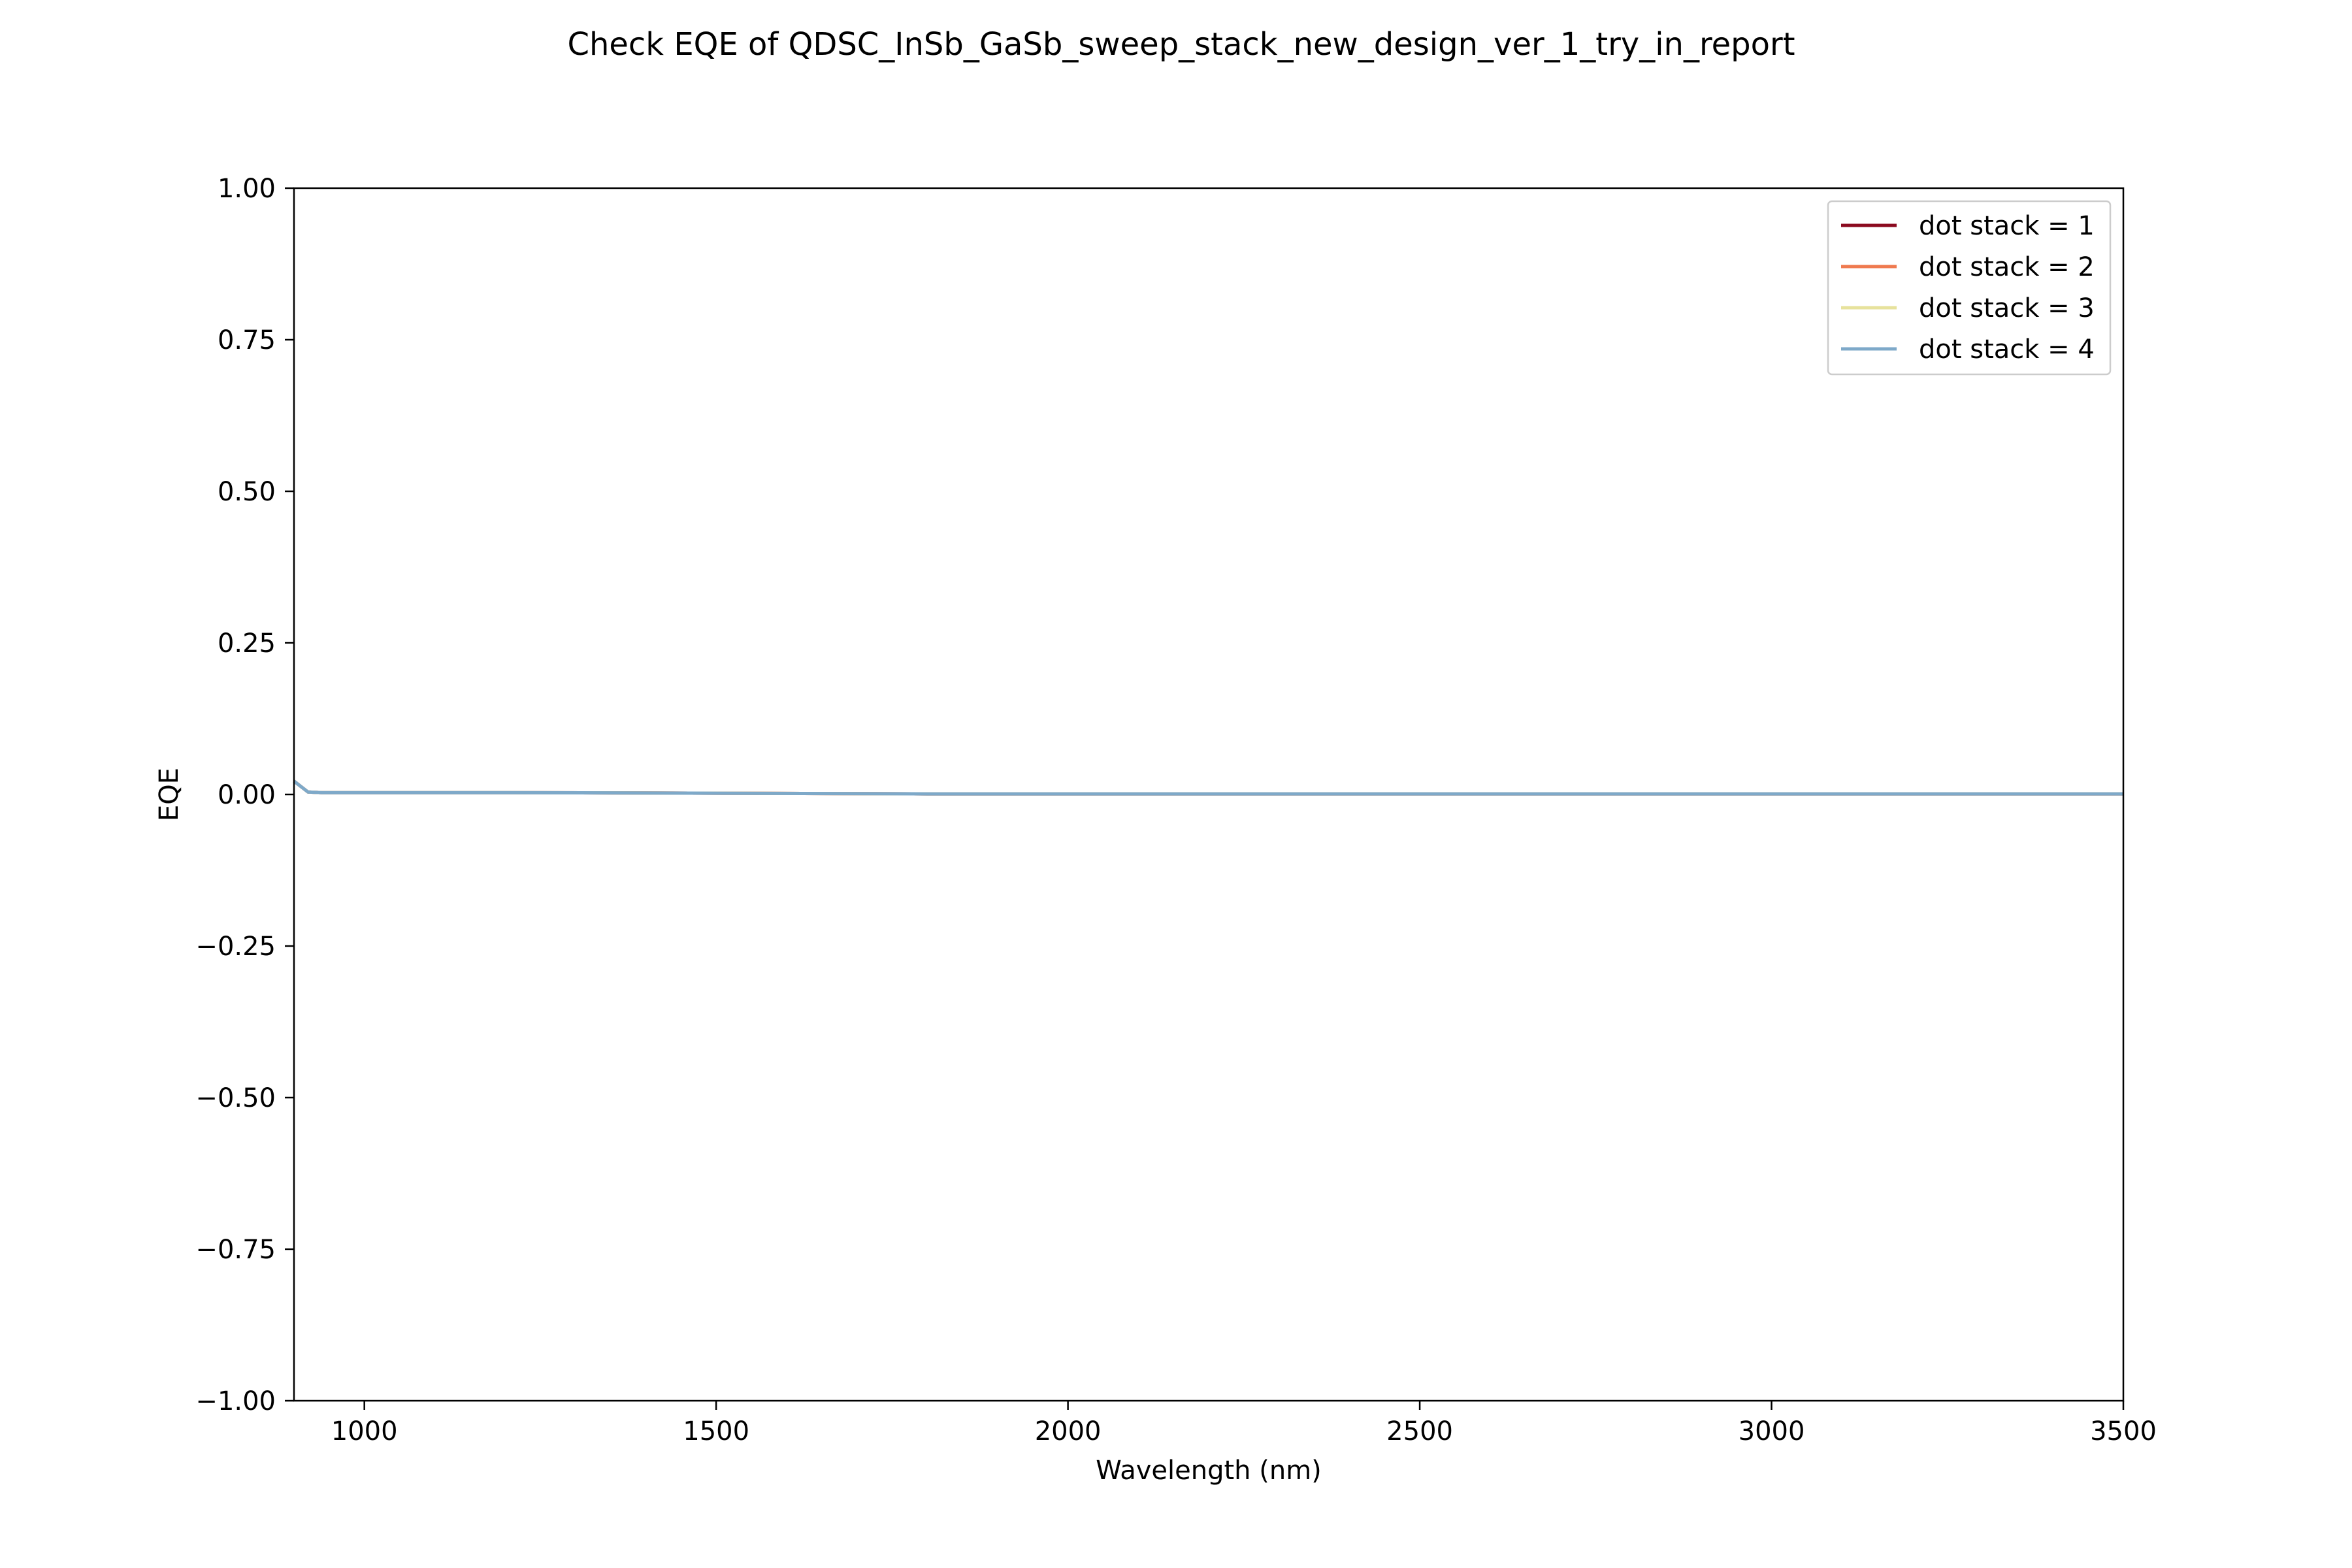 The width and height of the screenshot is (2352, 1568). What do you see at coordinates (247, 492) in the screenshot?
I see `y-tick-label: 0.50` at bounding box center [247, 492].